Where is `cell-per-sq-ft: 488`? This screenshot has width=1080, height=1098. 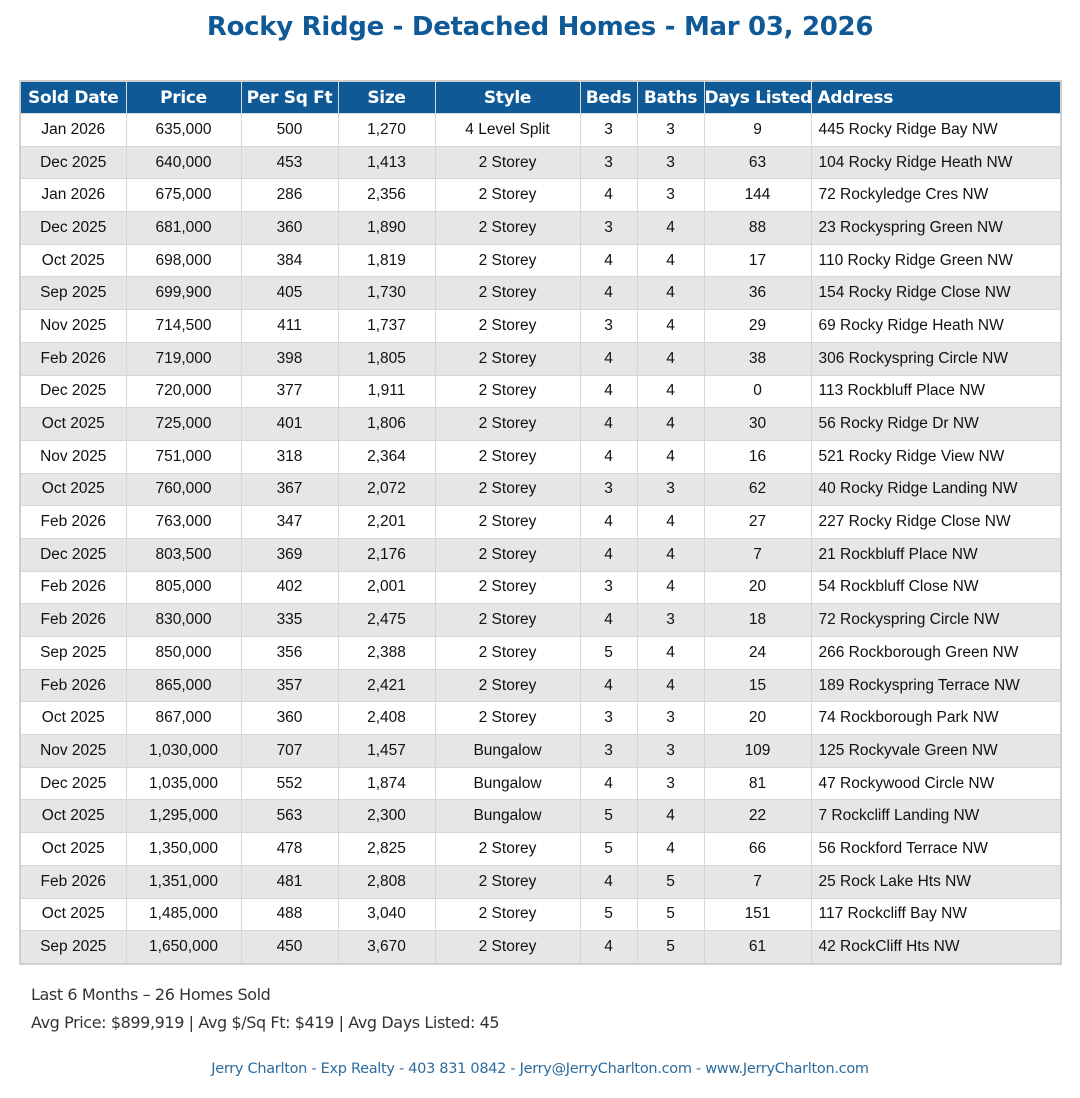 cell-per-sq-ft: 488 is located at coordinates (289, 914).